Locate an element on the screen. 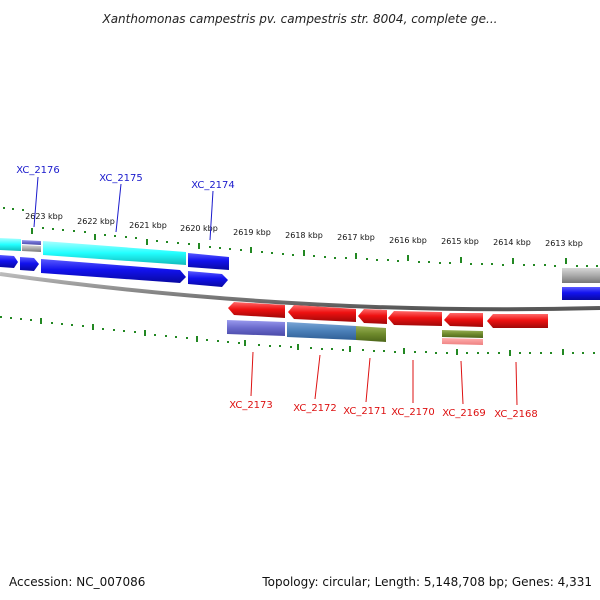 This screenshot has height=600, width=600. top-tick-ring is located at coordinates (300, 237).